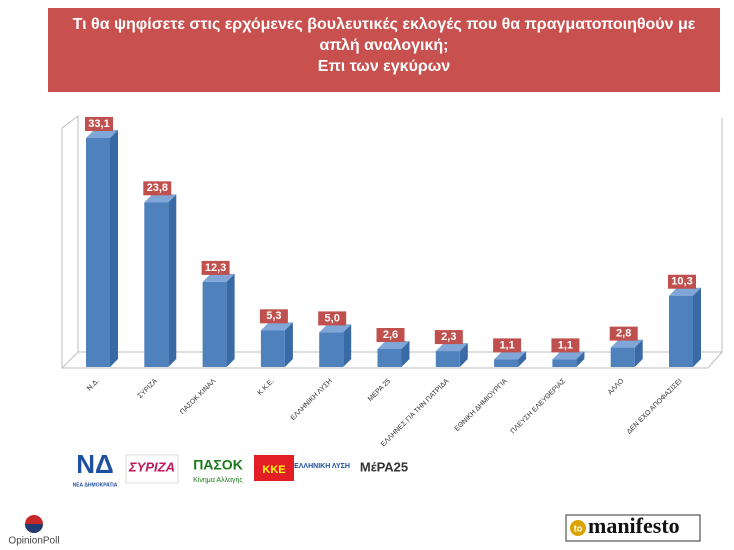 Image resolution: width=734 pixels, height=550 pixels. What do you see at coordinates (218, 465) in the screenshot?
I see `logo: ΠΑΣΟΚ` at bounding box center [218, 465].